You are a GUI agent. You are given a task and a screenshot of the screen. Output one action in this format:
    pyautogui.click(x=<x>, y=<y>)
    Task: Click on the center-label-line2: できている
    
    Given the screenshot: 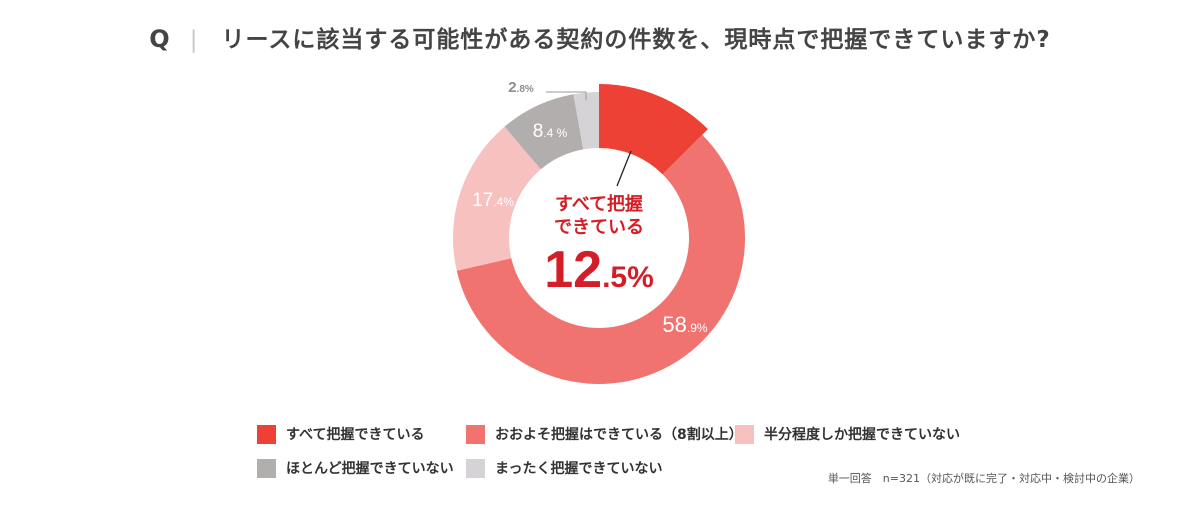 What is the action you would take?
    pyautogui.click(x=599, y=227)
    